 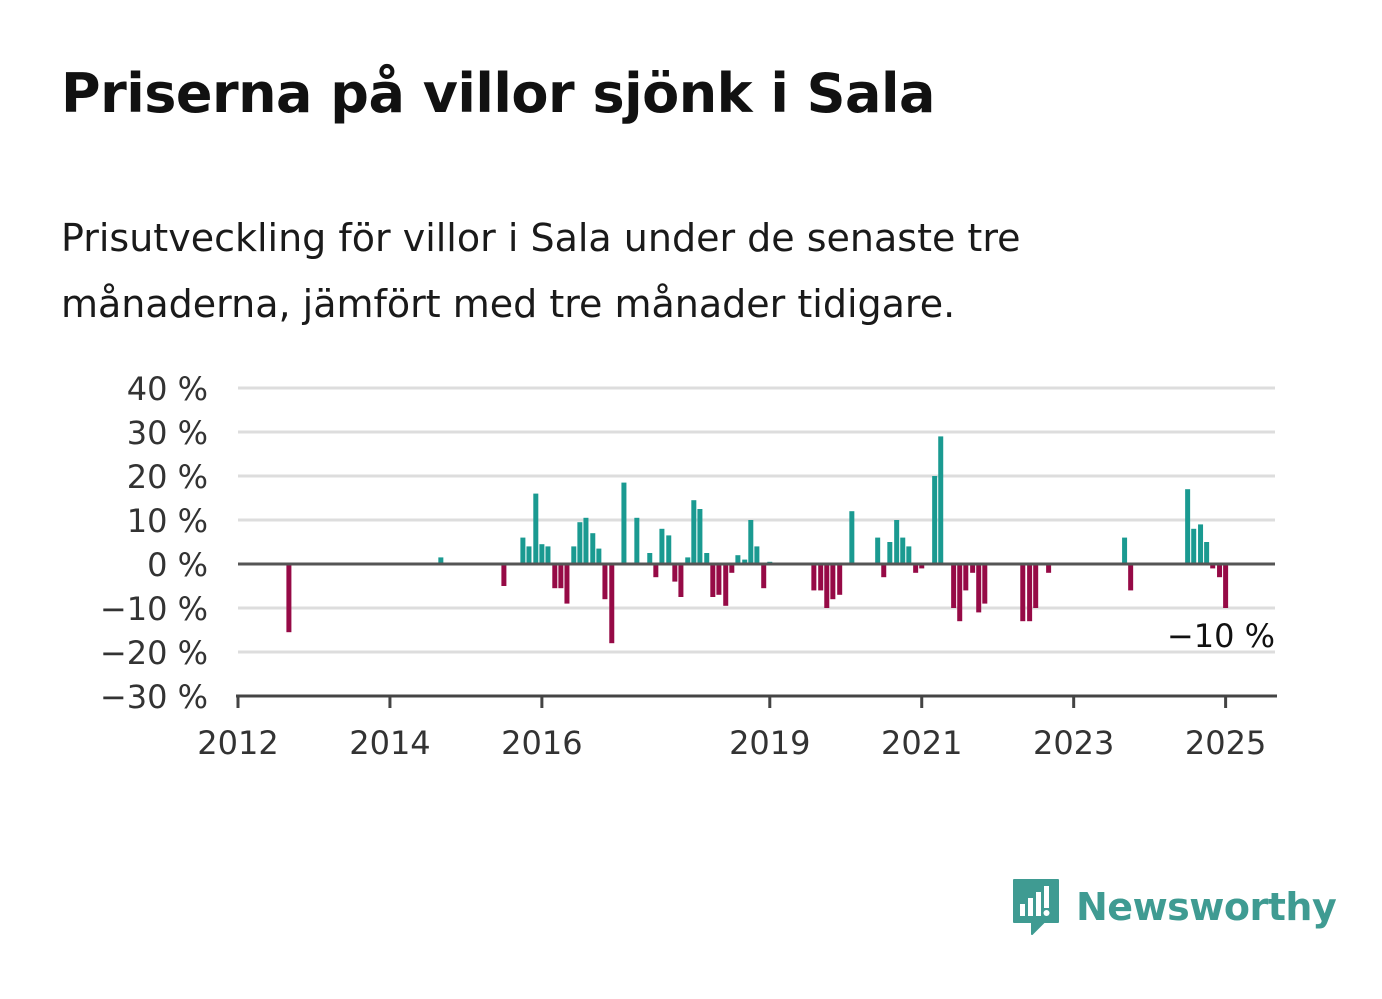 What do you see at coordinates (1225, 743) in the screenshot?
I see `x-tick-label: 2025` at bounding box center [1225, 743].